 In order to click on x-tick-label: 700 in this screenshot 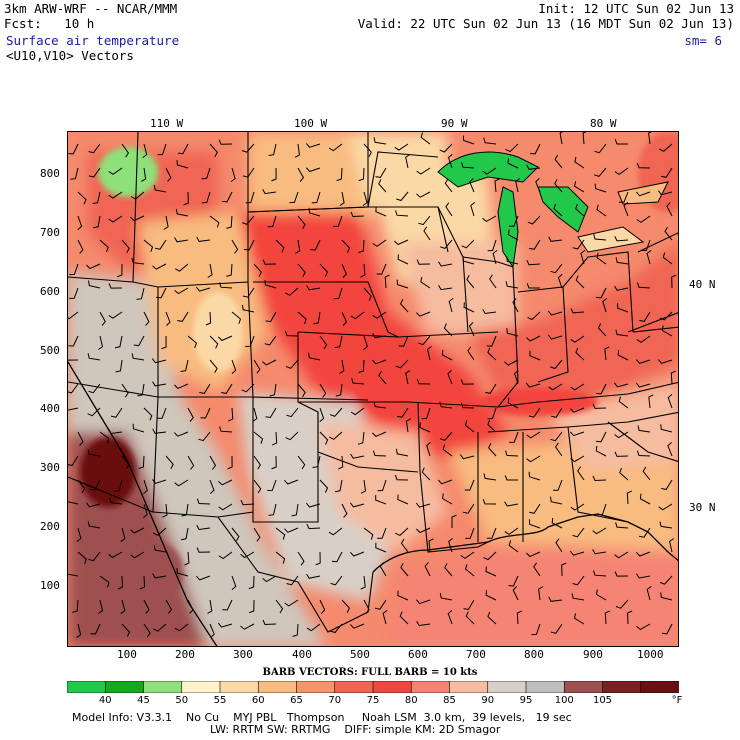, I will do `click(476, 654)`.